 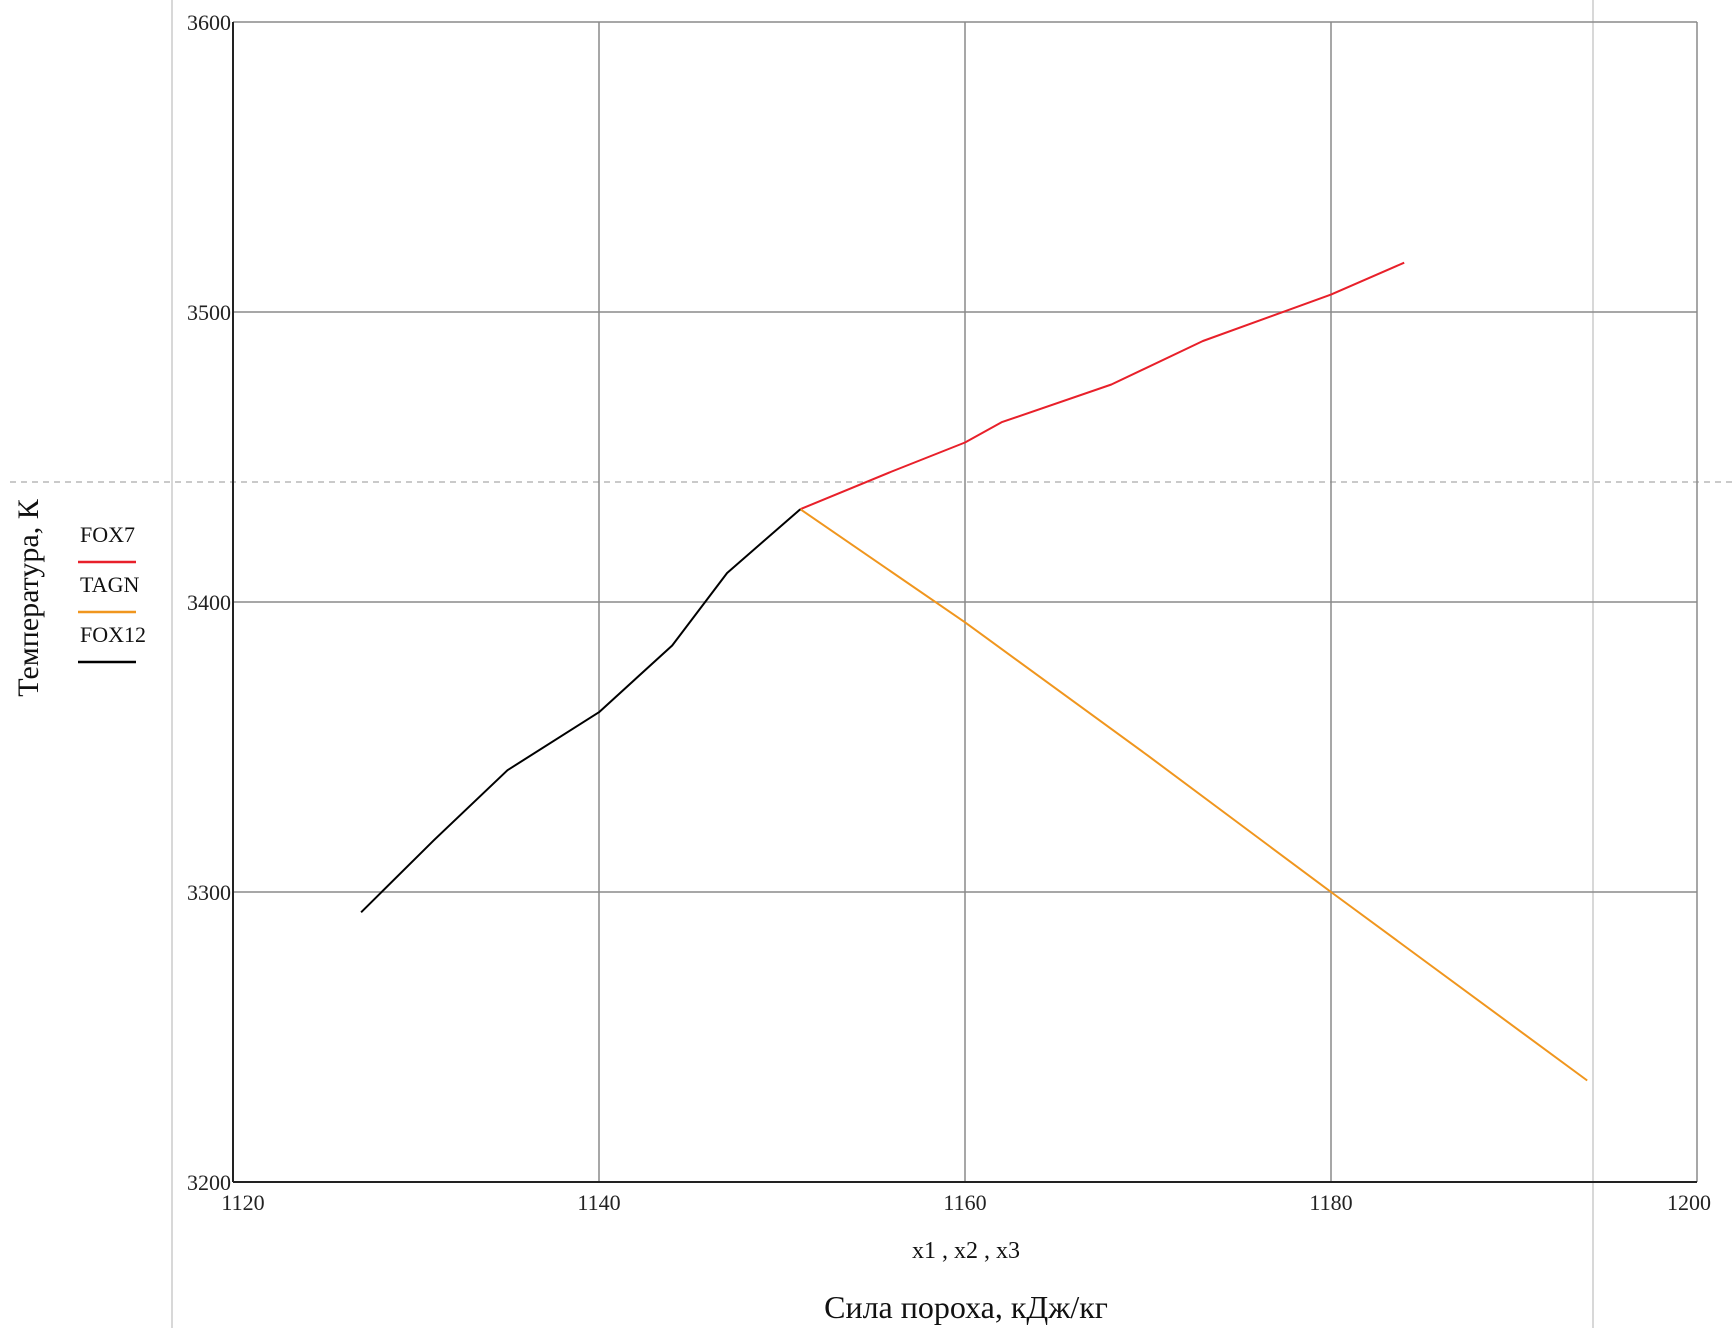 What do you see at coordinates (113, 634) in the screenshot?
I see `legend-label-fox12: FOX12` at bounding box center [113, 634].